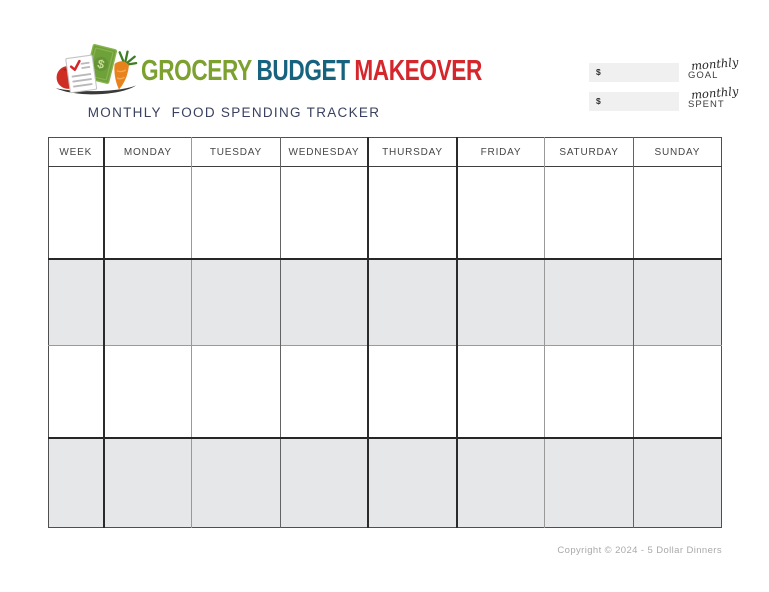  What do you see at coordinates (324, 152) in the screenshot?
I see `column-header-wednesday: WEDNESDAY` at bounding box center [324, 152].